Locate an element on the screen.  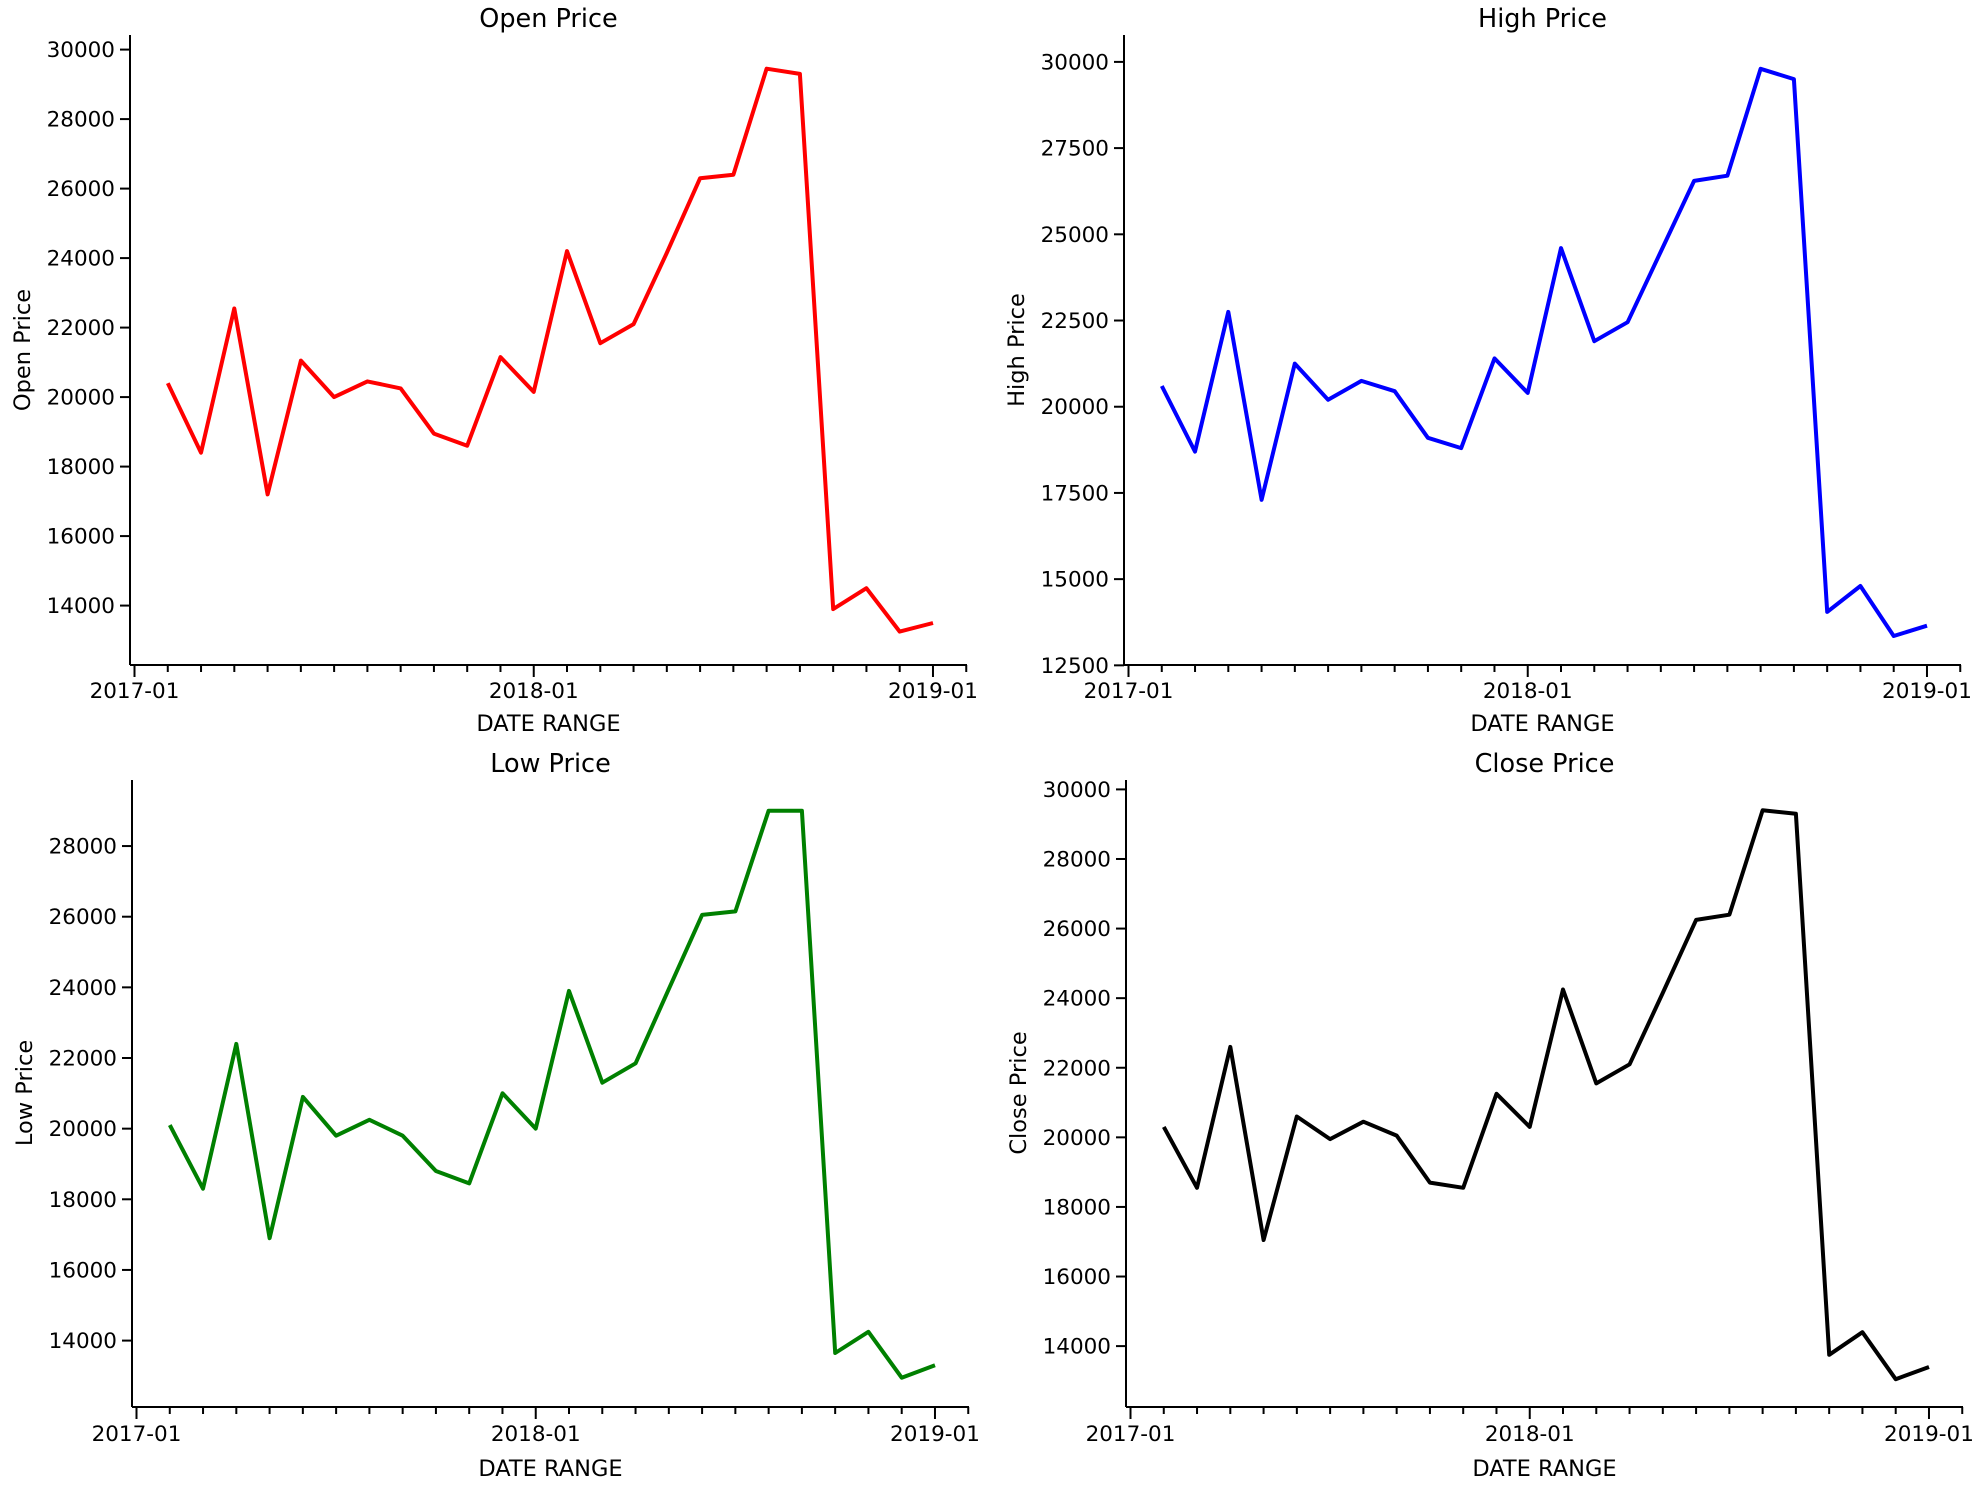
open-price-line is located at coordinates (549, 350).